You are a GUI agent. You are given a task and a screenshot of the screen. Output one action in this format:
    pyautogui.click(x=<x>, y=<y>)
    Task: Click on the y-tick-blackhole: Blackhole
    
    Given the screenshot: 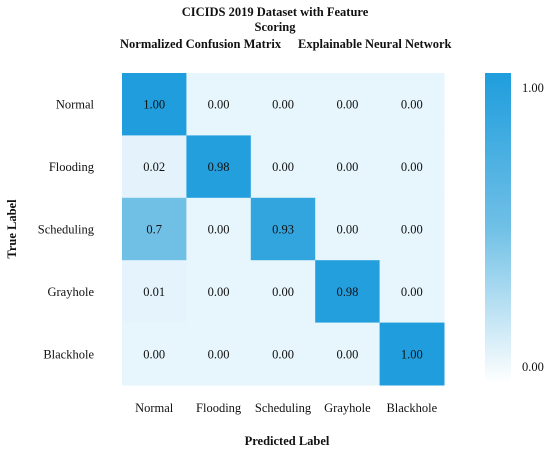 What is the action you would take?
    pyautogui.click(x=68, y=354)
    